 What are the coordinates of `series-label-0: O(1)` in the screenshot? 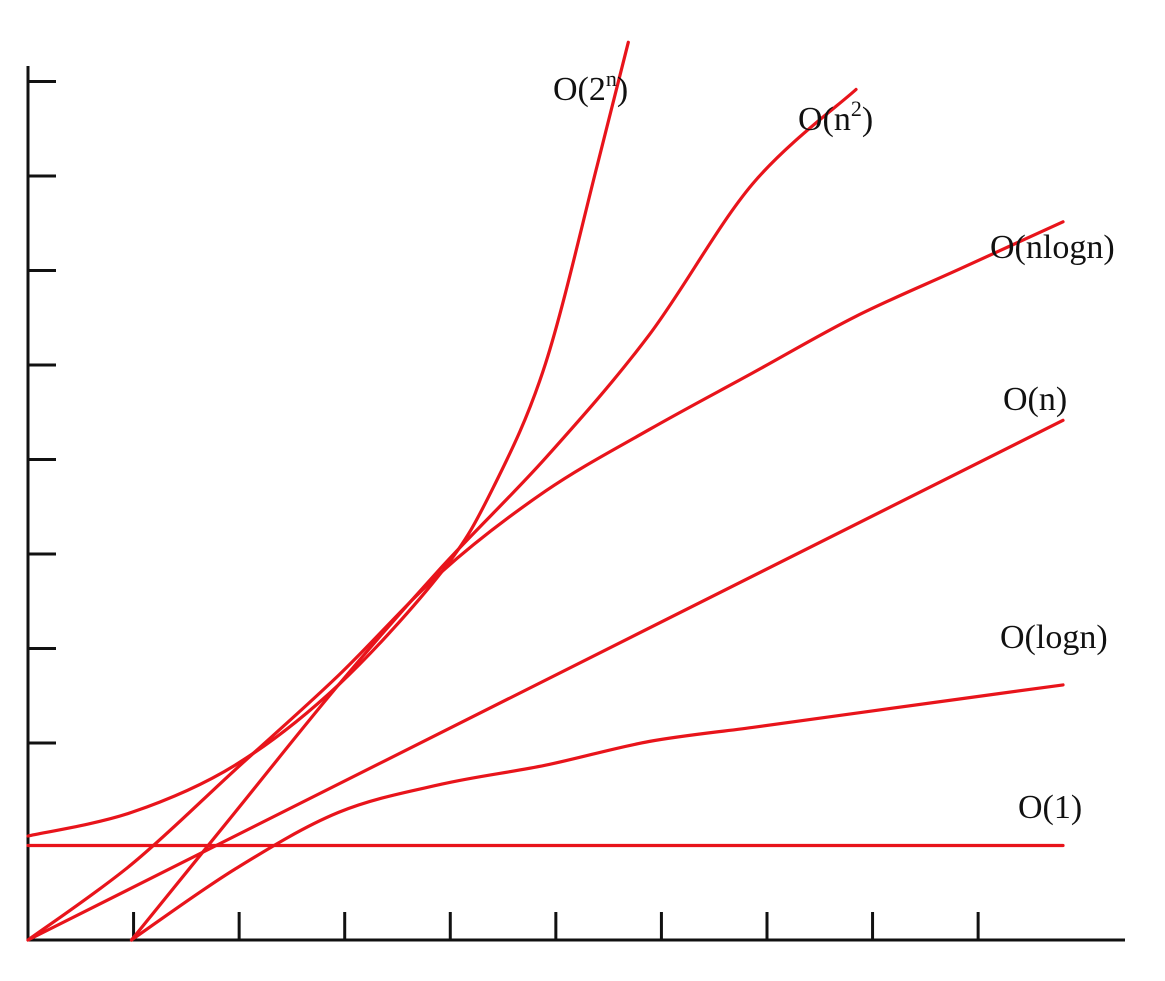 It's located at (1050, 807).